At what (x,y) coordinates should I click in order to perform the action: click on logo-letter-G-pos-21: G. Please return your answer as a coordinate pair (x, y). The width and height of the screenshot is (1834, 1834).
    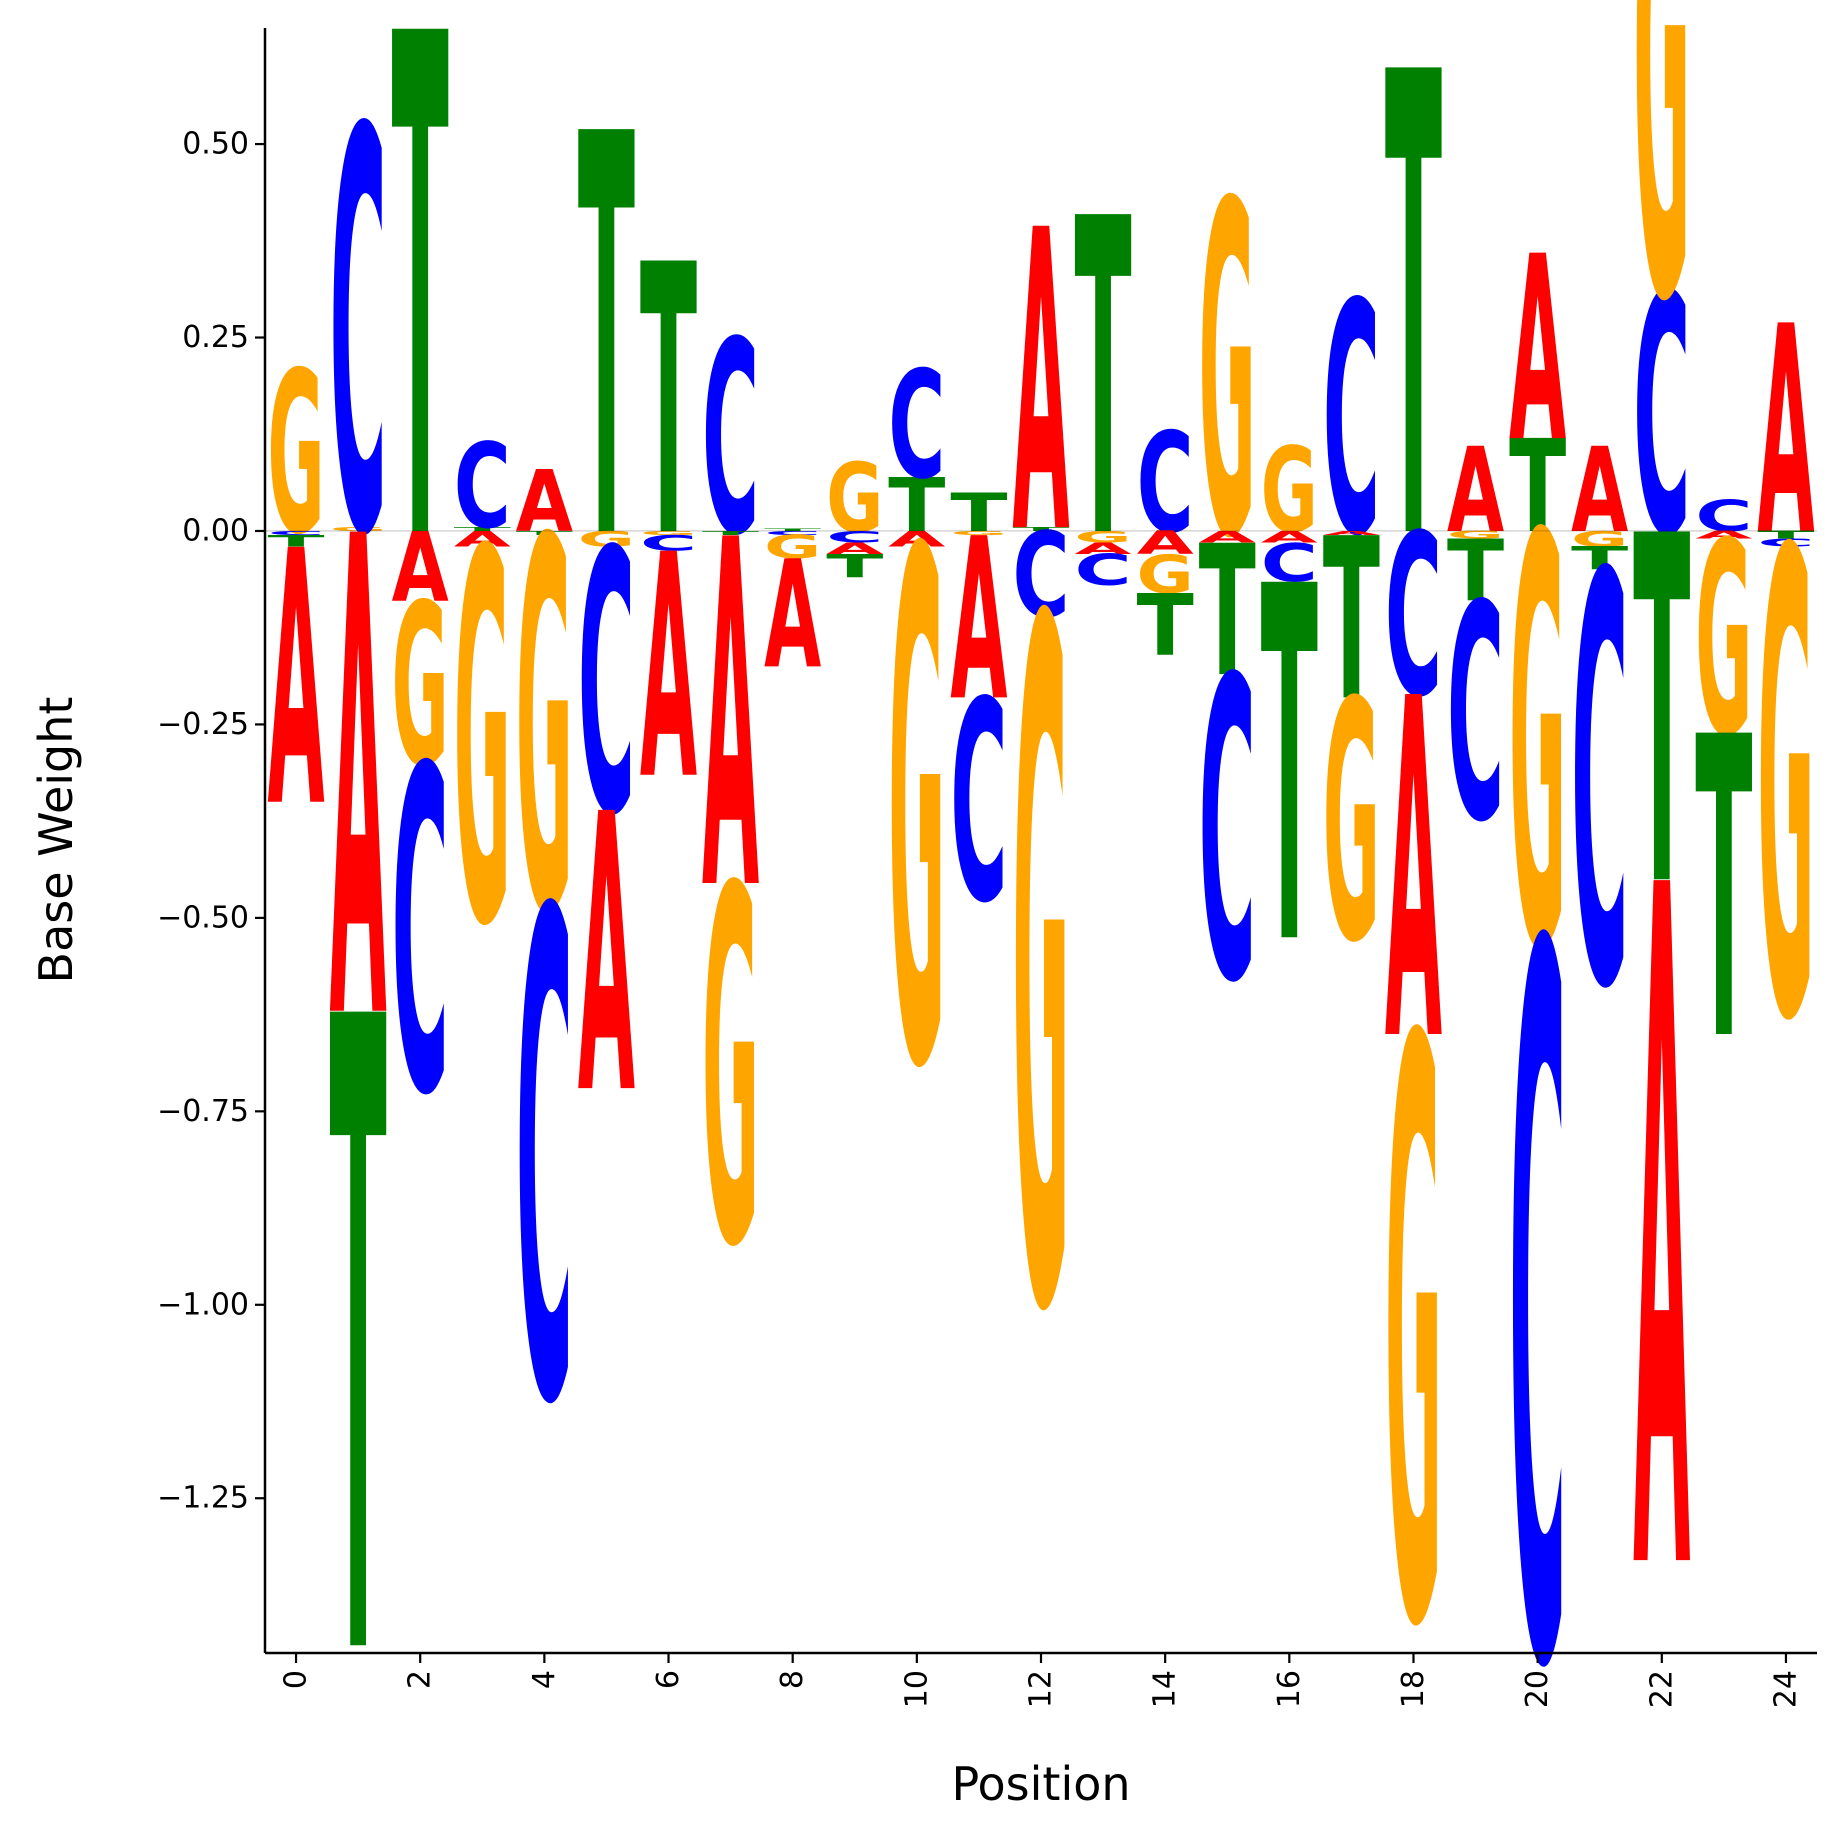
    Looking at the image, I should click on (1599, 539).